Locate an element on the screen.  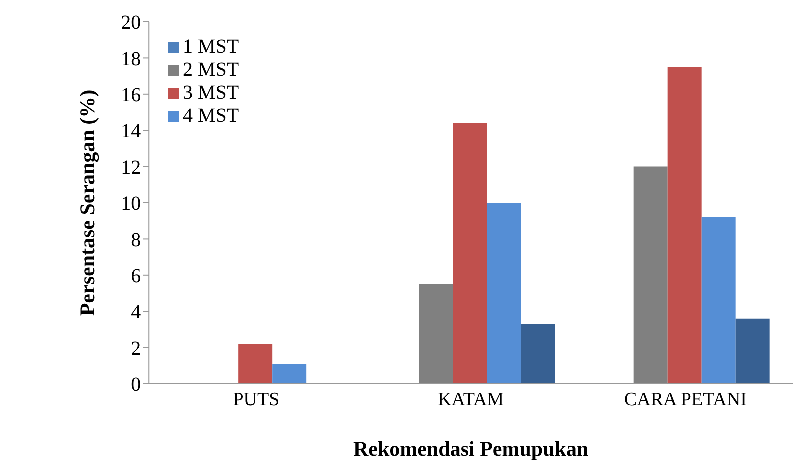
legend-label: 3 MST is located at coordinates (211, 93).